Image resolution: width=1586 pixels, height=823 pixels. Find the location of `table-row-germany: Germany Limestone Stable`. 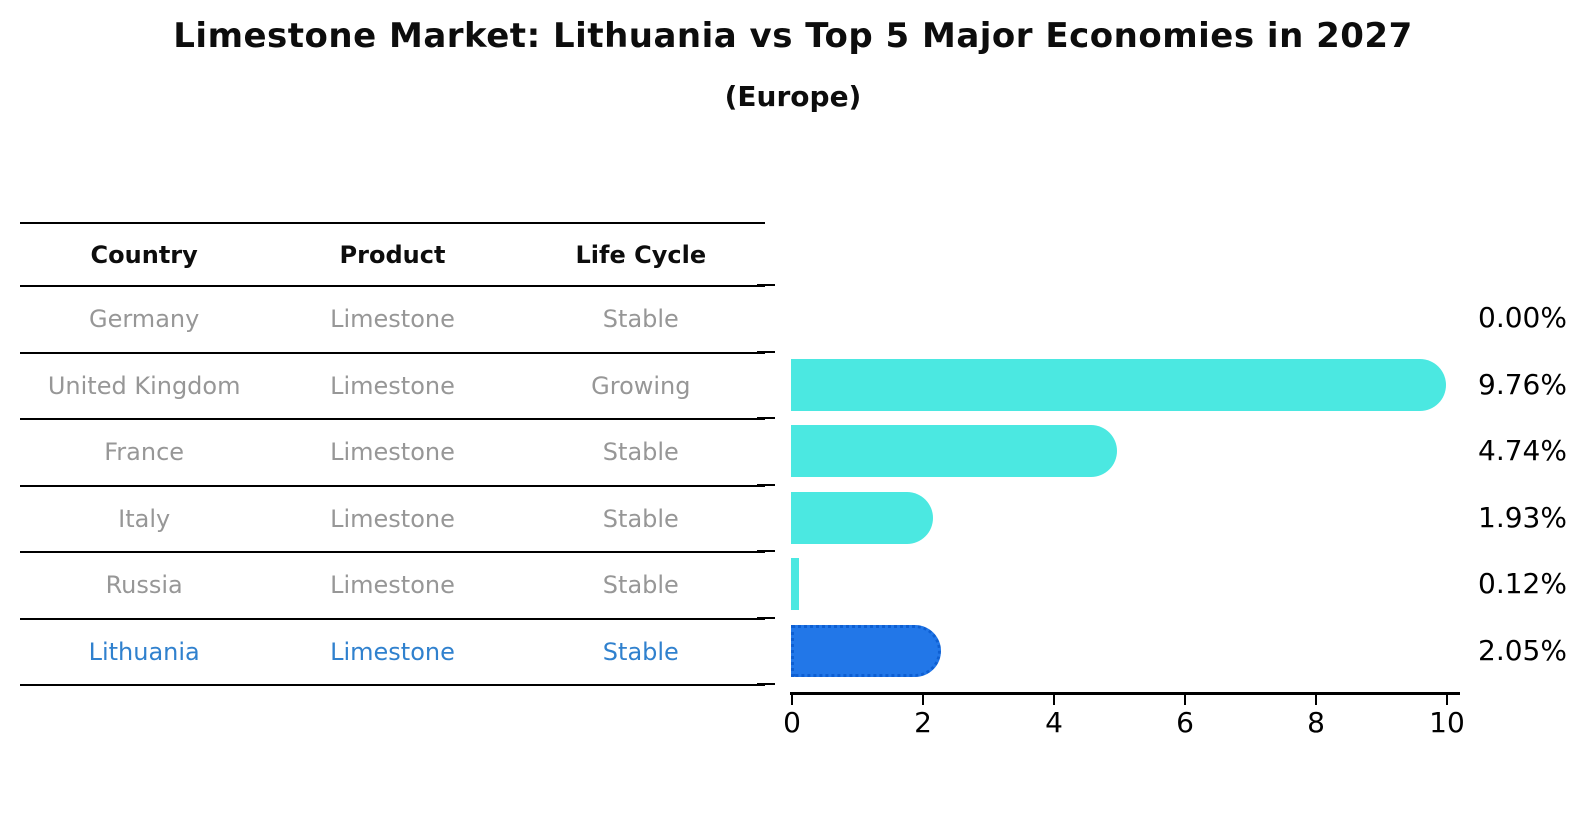

table-row-germany: Germany Limestone Stable is located at coordinates (392, 320).